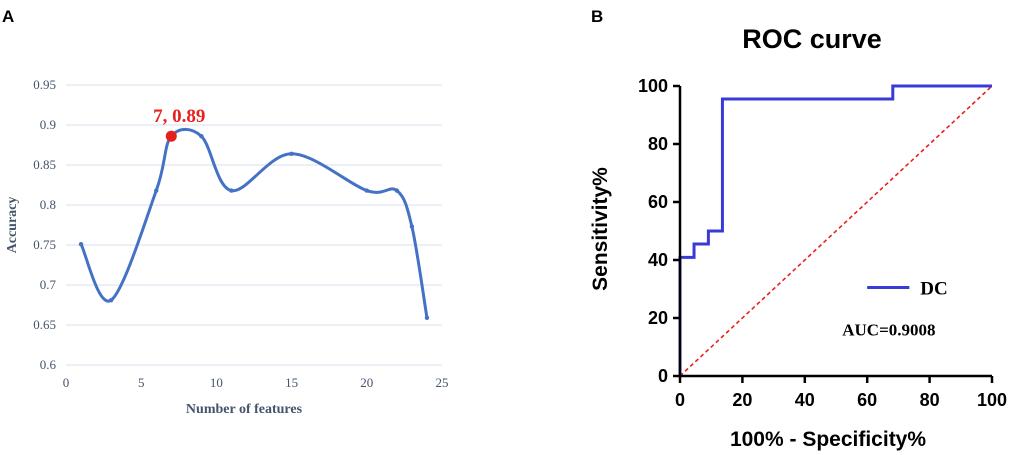 The width and height of the screenshot is (1013, 455). I want to click on accuracy-y-tick-label: 0.75, so click(44, 244).